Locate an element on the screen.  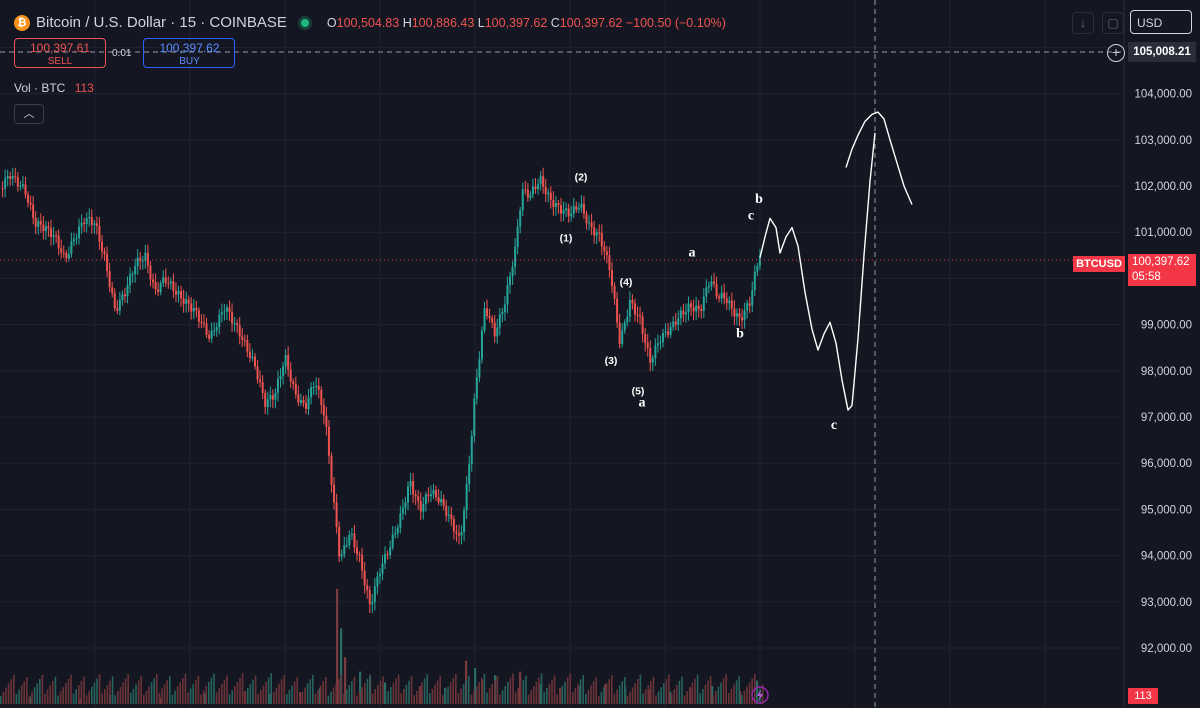
close-key: C is located at coordinates (555, 22).